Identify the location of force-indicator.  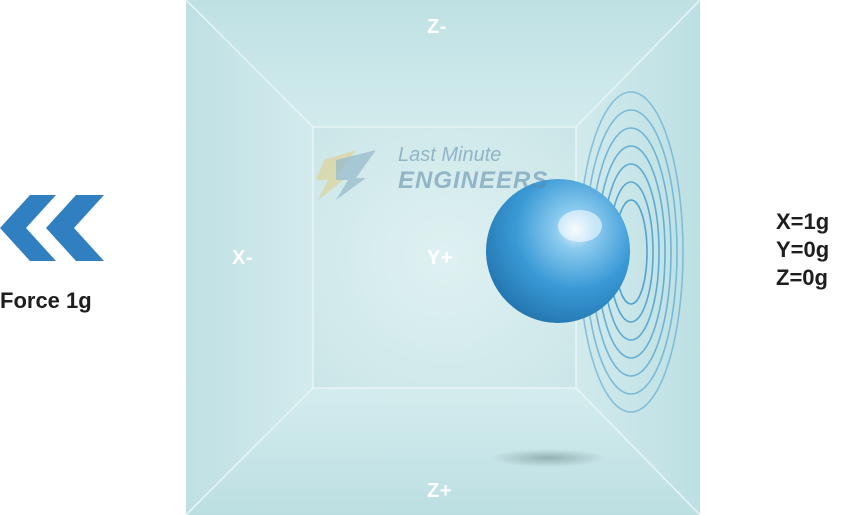
(60, 230).